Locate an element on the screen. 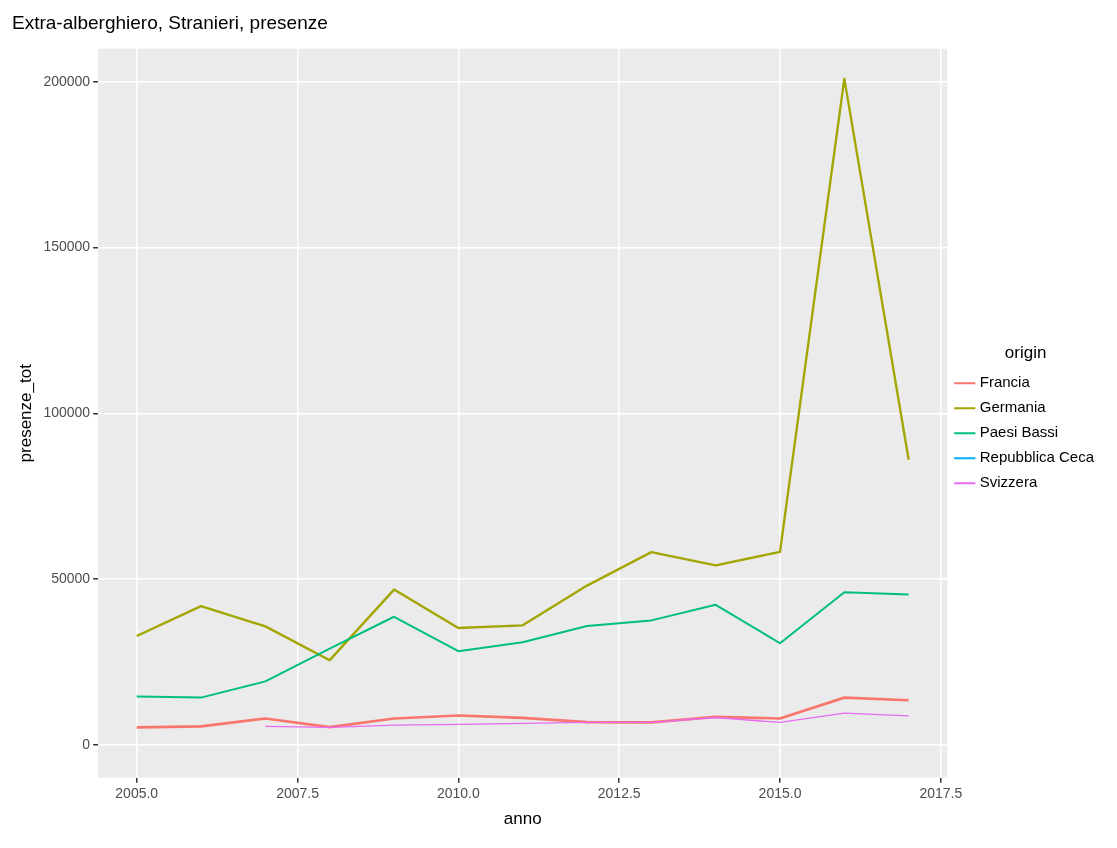 This screenshot has height=848, width=1117. legend-label: Svizzera is located at coordinates (1008, 482).